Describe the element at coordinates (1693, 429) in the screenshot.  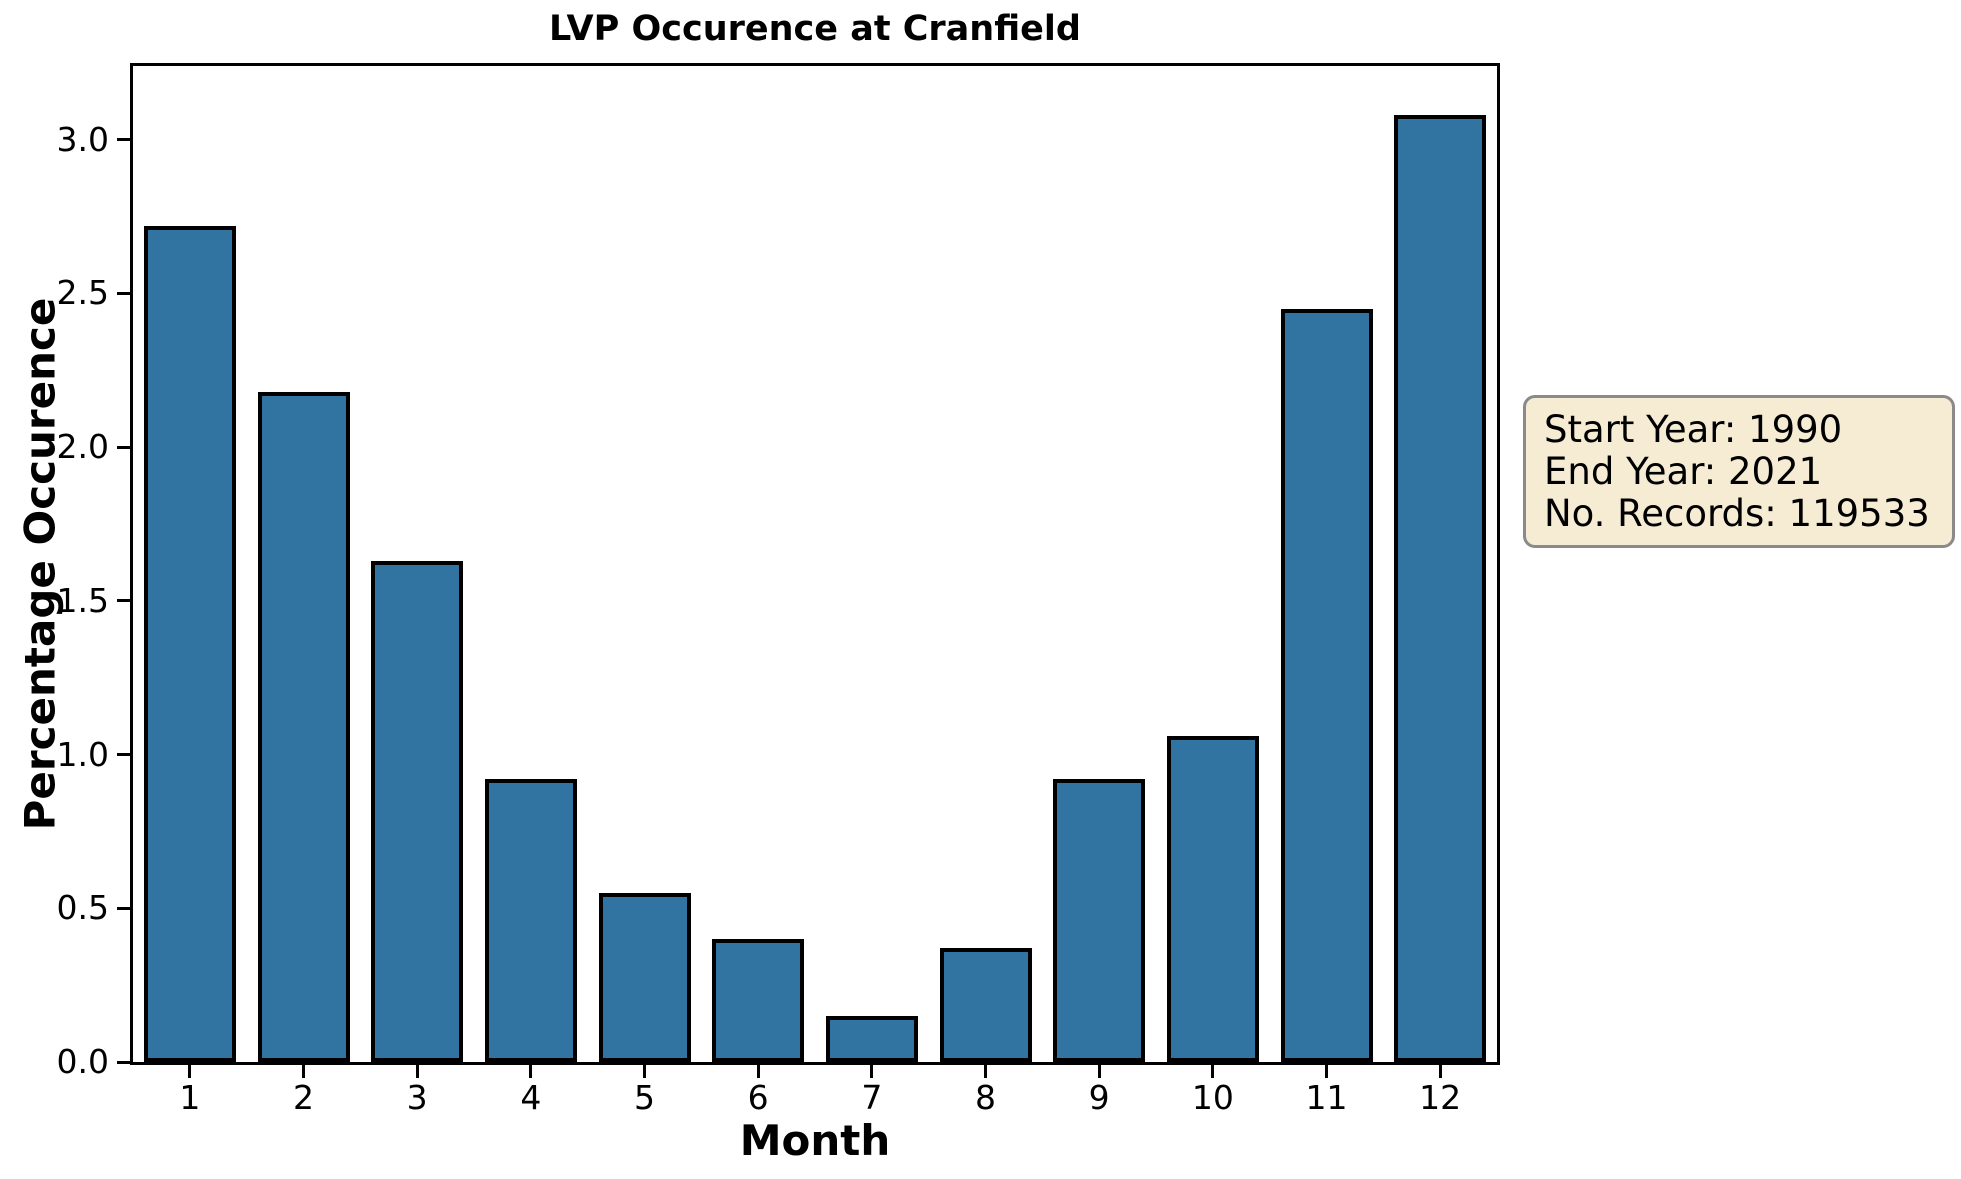
I see `annotation-line-start-year: Start Year: 1990` at that location.